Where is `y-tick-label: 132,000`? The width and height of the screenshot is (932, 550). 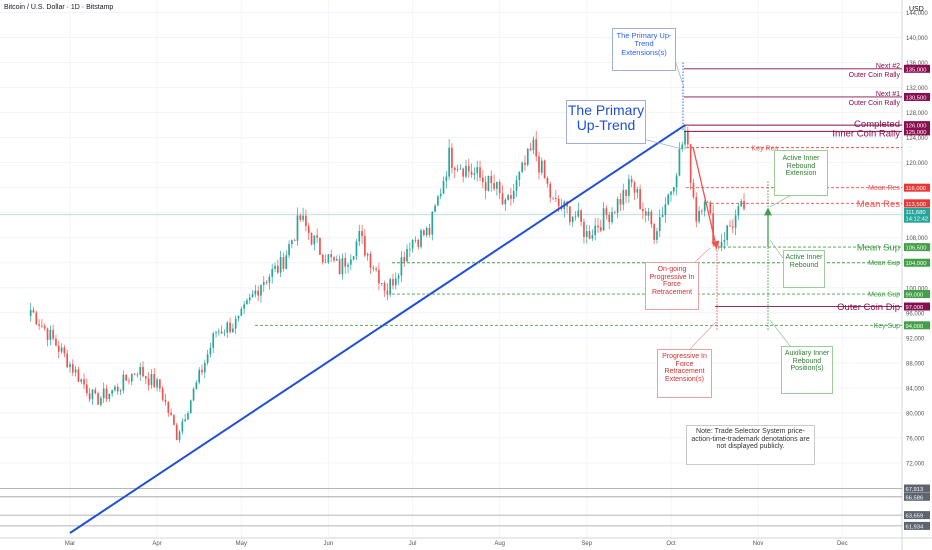 y-tick-label: 132,000 is located at coordinates (917, 89).